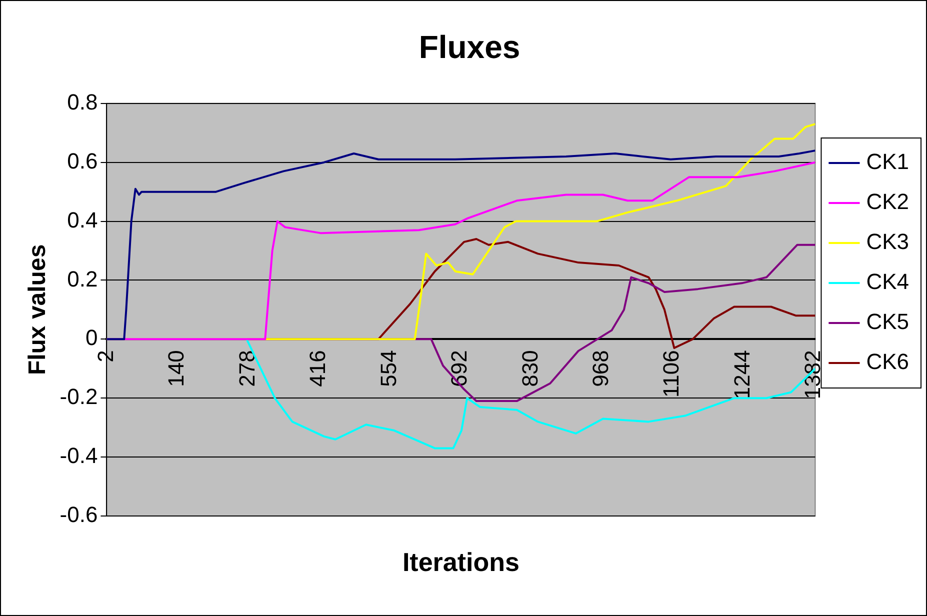 The image size is (927, 616). What do you see at coordinates (887, 241) in the screenshot?
I see `legend-label: CK3` at bounding box center [887, 241].